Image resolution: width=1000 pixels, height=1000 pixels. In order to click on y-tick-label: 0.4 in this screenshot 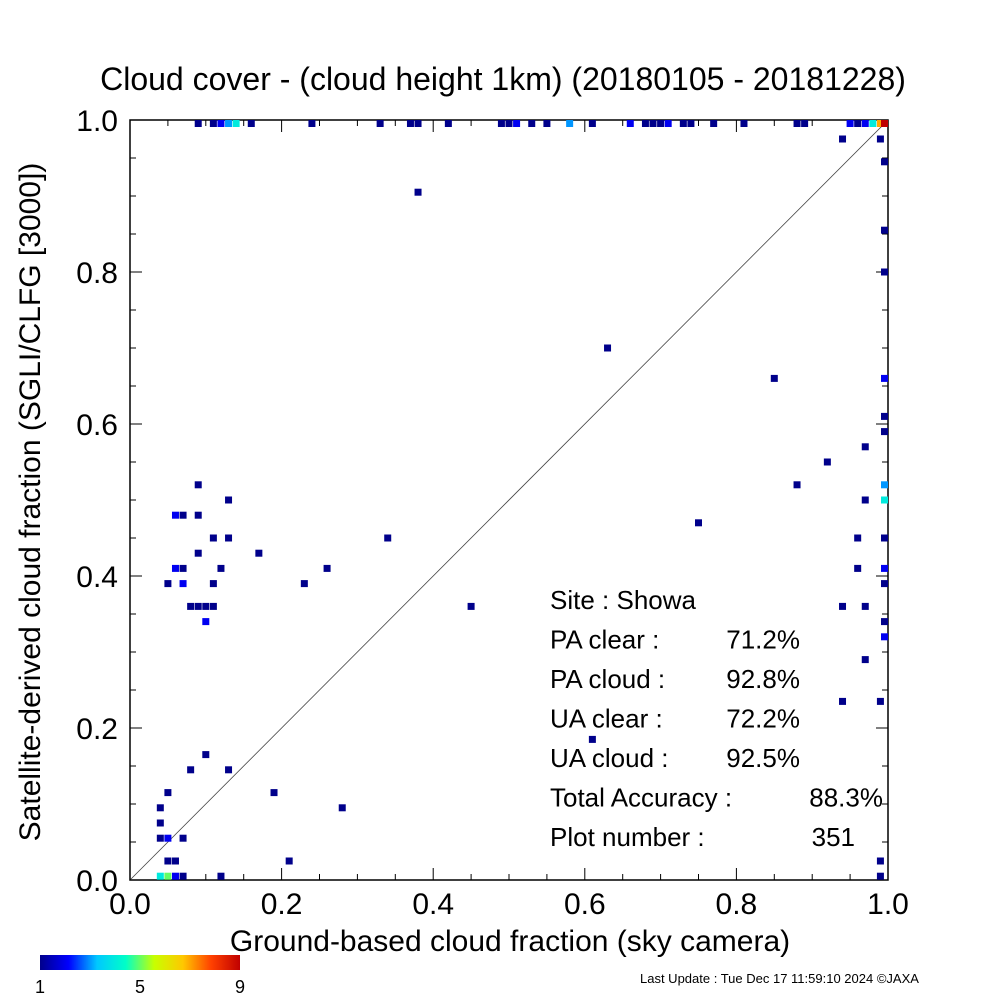, I will do `click(97, 577)`.